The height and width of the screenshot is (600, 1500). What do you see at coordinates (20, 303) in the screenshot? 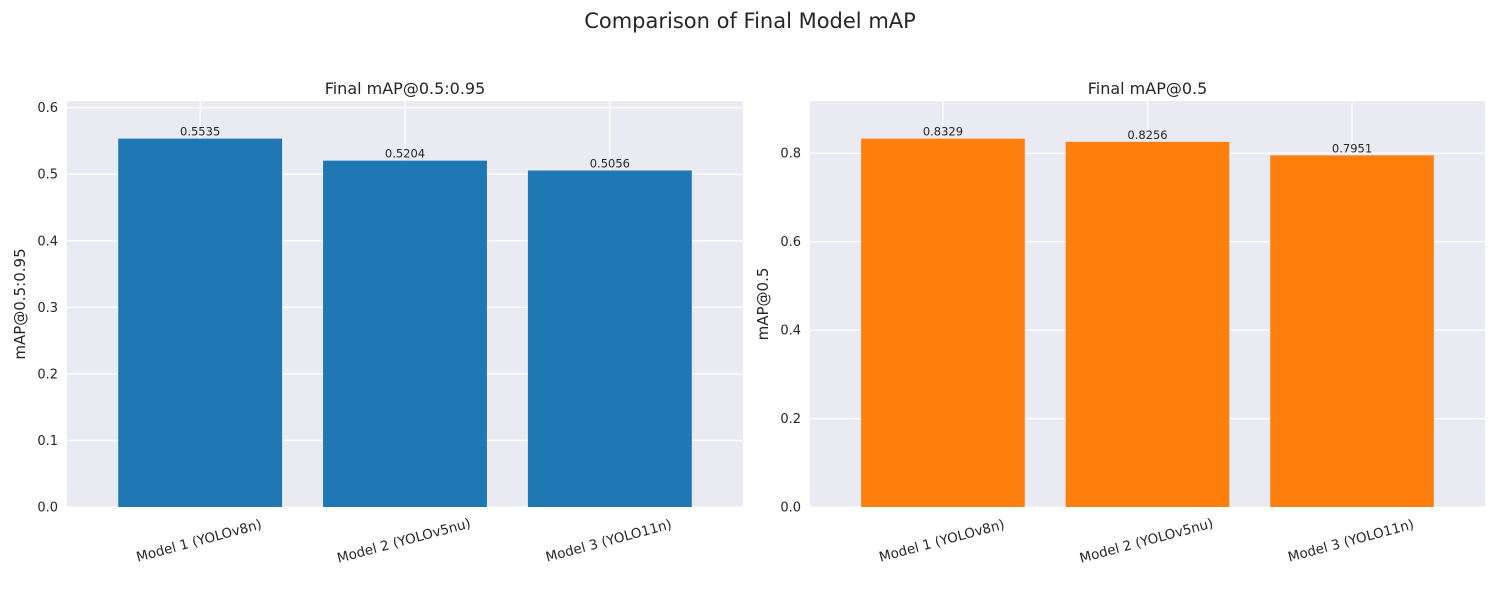
I see `y-axis-label: mAP@0.5:0.95` at bounding box center [20, 303].